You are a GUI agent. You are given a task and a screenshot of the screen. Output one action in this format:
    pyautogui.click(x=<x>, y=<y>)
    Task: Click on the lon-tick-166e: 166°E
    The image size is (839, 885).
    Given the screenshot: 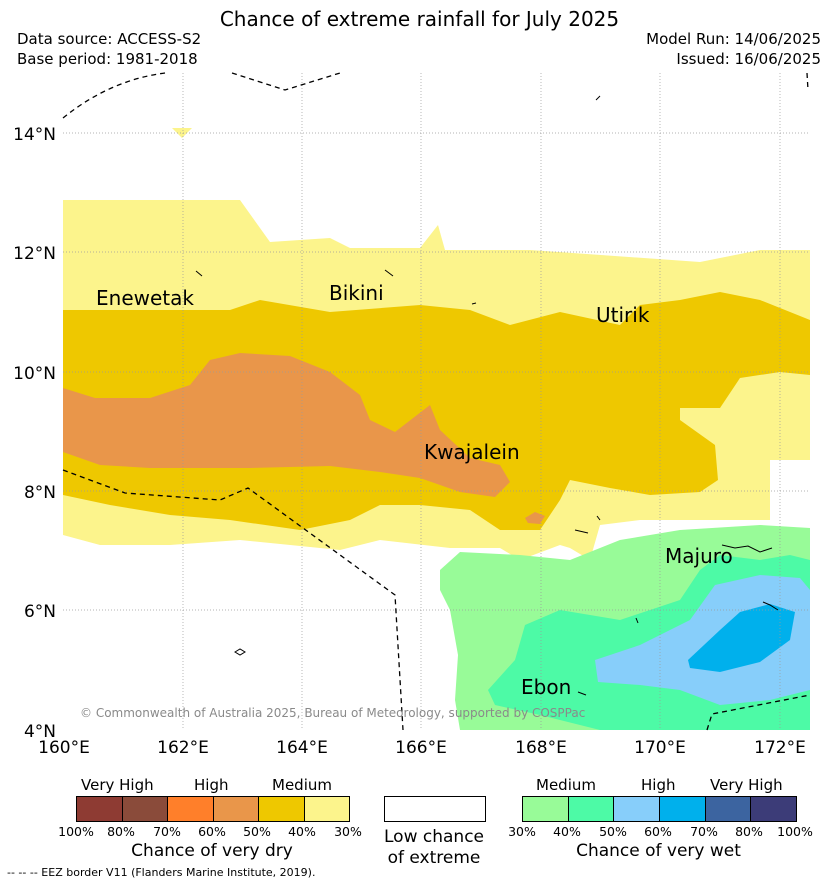 What is the action you would take?
    pyautogui.click(x=421, y=748)
    